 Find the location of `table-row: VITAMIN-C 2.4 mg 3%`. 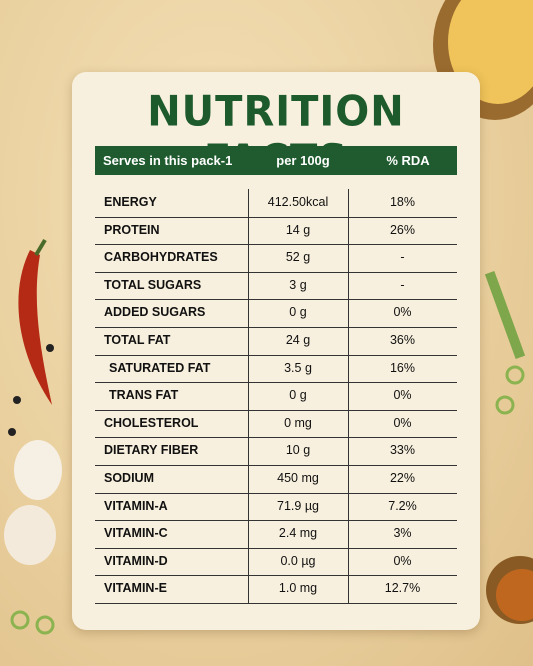

table-row: VITAMIN-C 2.4 mg 3% is located at coordinates (276, 534).